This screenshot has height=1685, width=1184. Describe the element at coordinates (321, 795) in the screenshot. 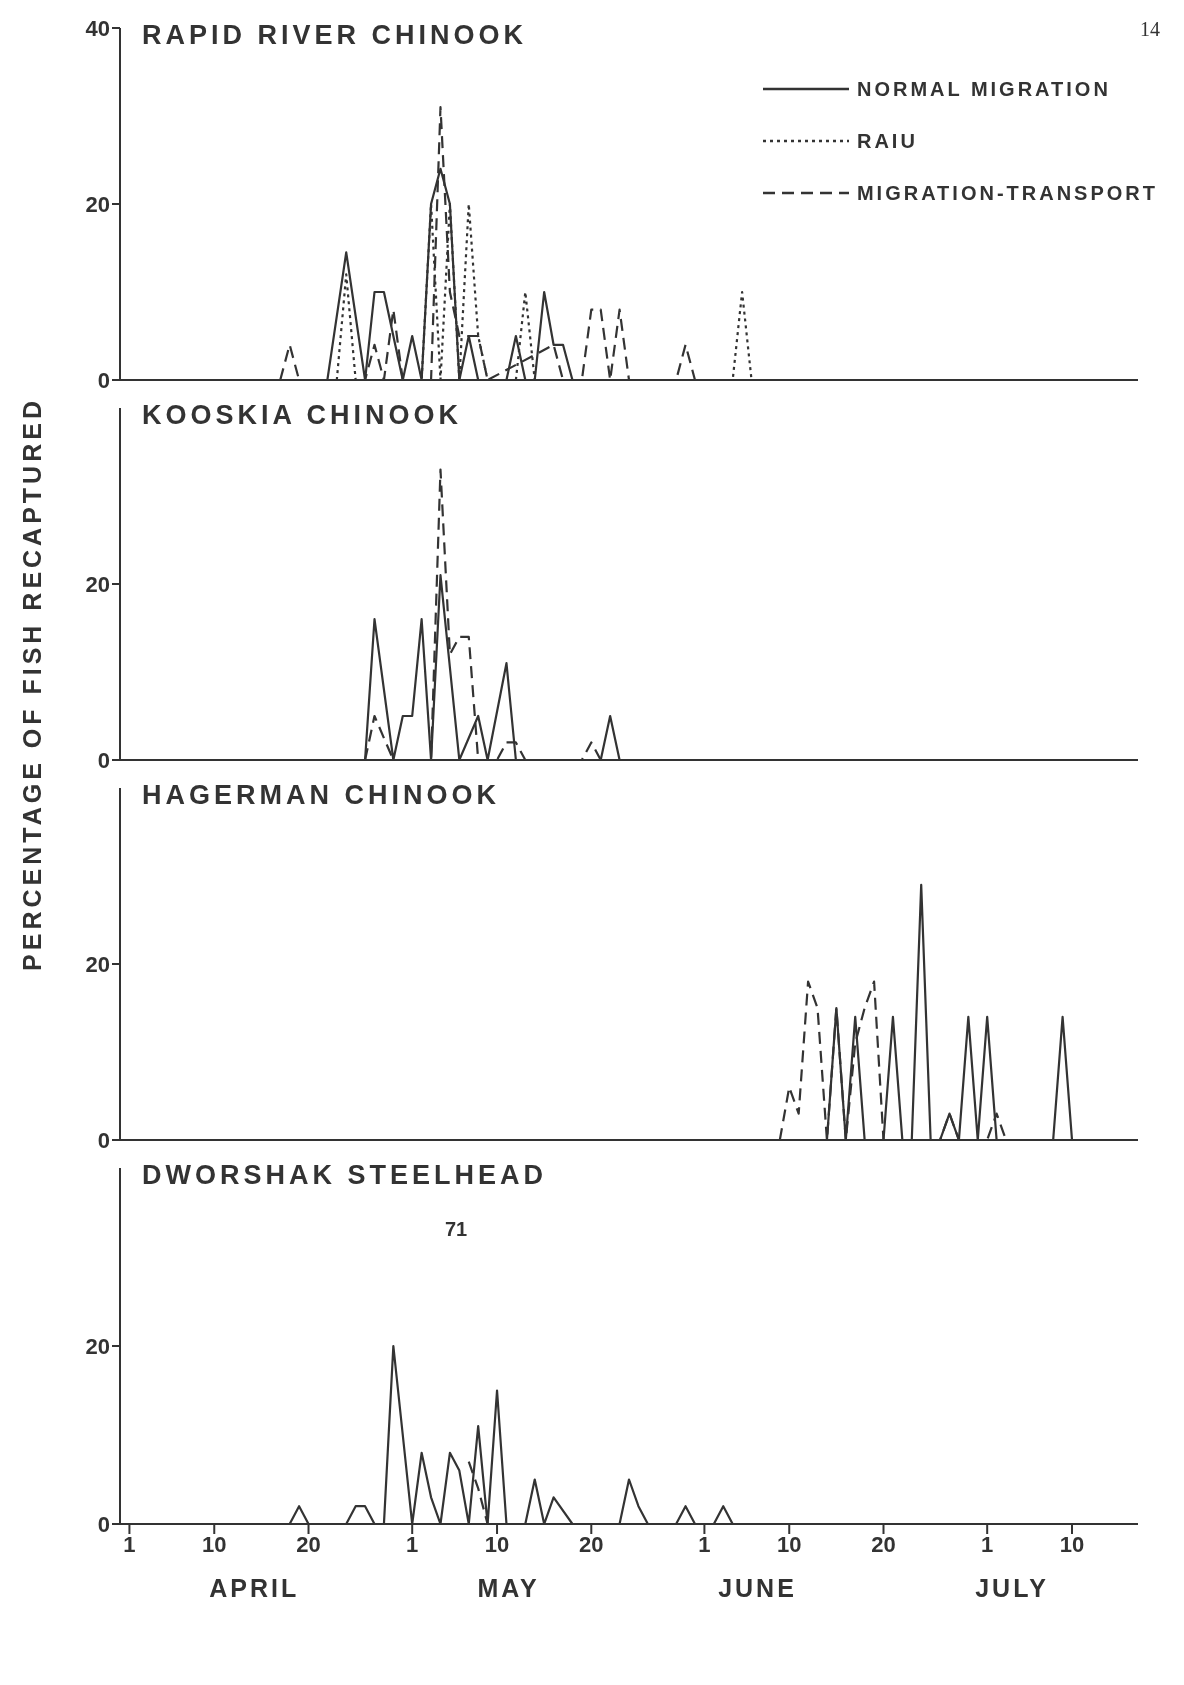

I see `chart-title: HAGERMAN CHINOOK` at that location.